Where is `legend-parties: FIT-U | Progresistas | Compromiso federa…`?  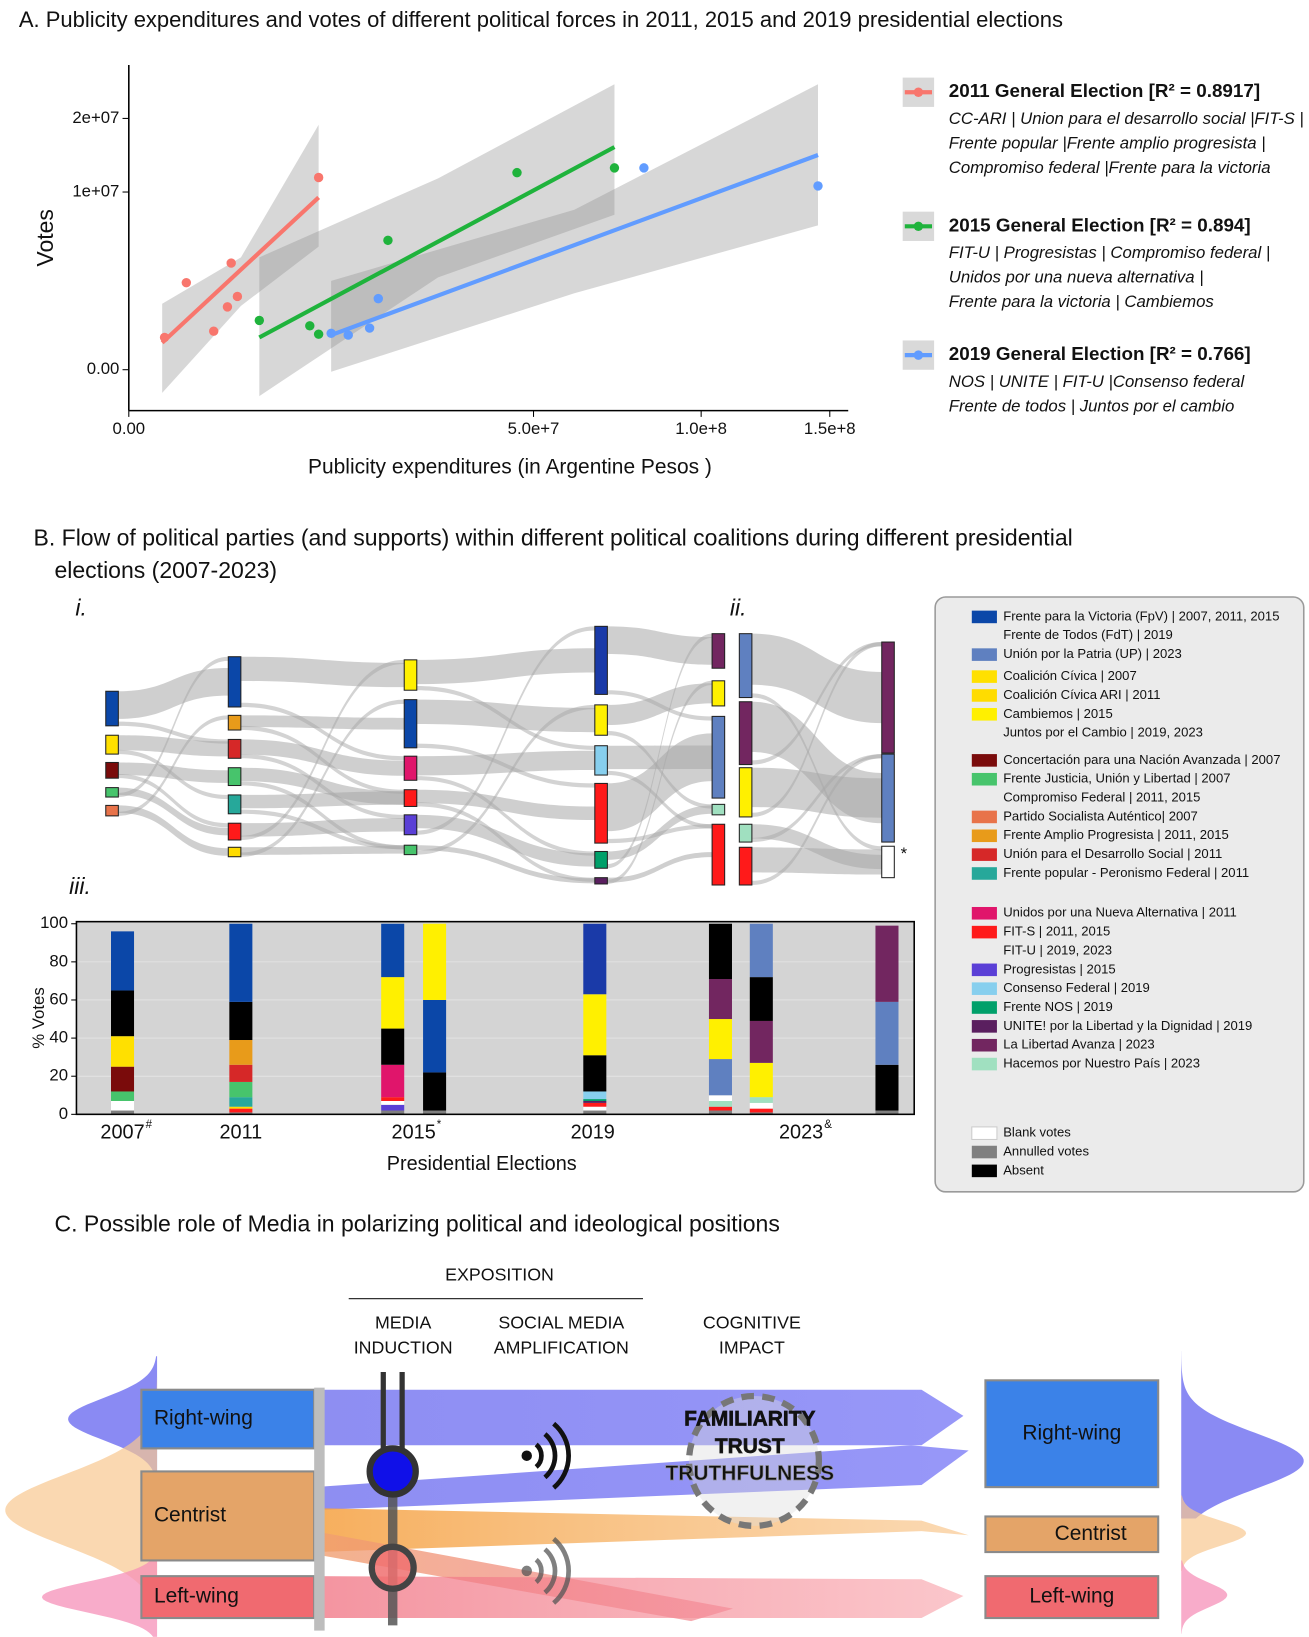
legend-parties: FIT-U | Progresistas | Compromiso federa… is located at coordinates (1109, 252).